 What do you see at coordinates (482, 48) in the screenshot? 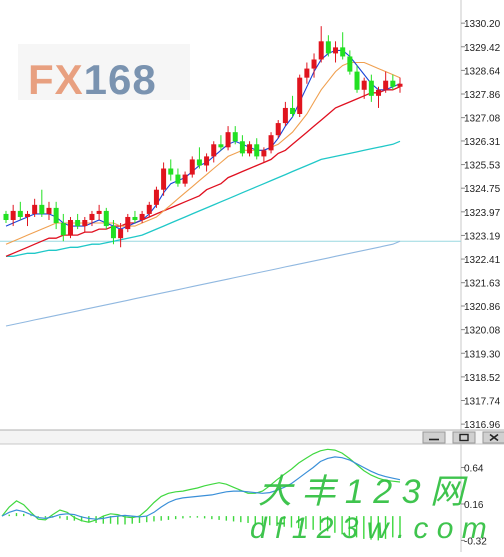
I see `price-tick-label: 1329.42` at bounding box center [482, 48].